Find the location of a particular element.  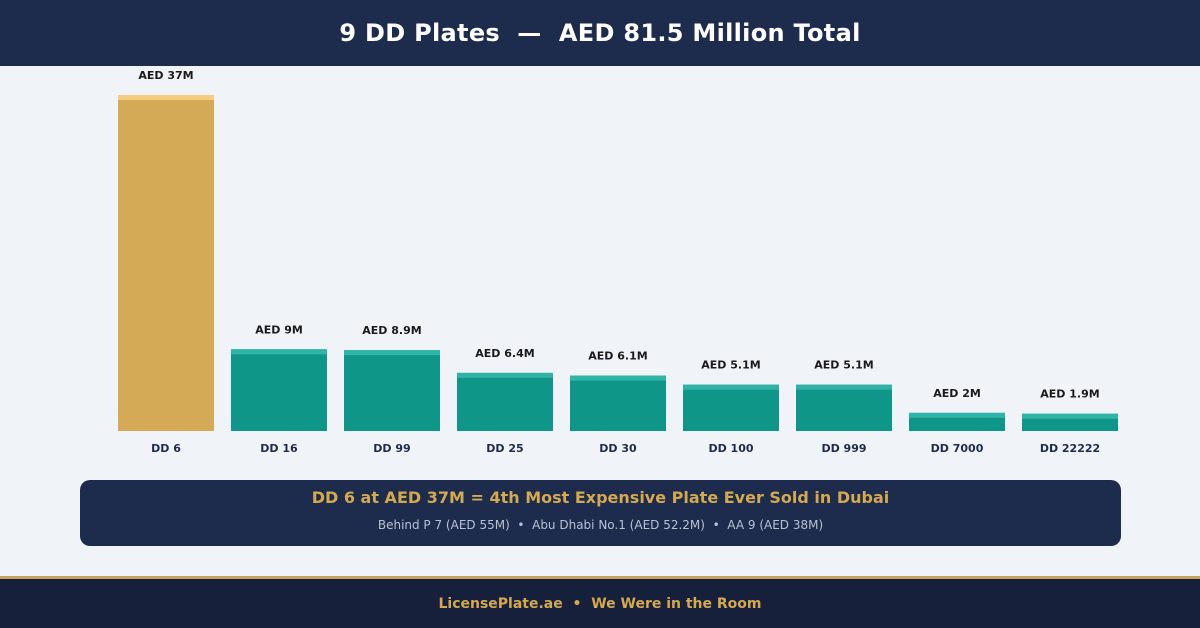

footer-divider is located at coordinates (600, 577).